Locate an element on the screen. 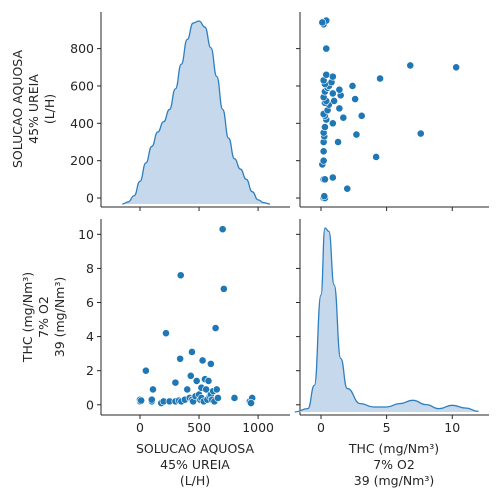 The height and width of the screenshot is (500, 500). x-tick-label: 500 is located at coordinates (199, 427).